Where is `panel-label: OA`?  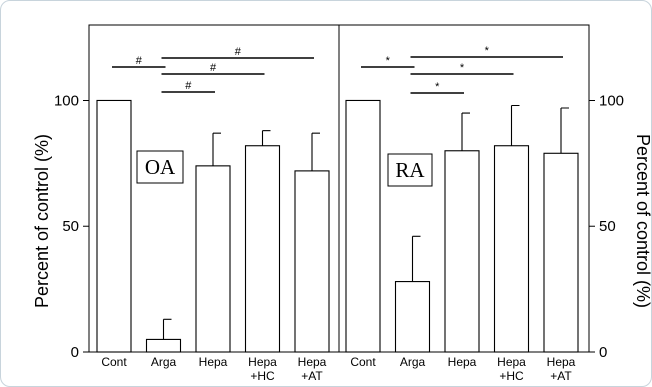
panel-label: OA is located at coordinates (160, 167).